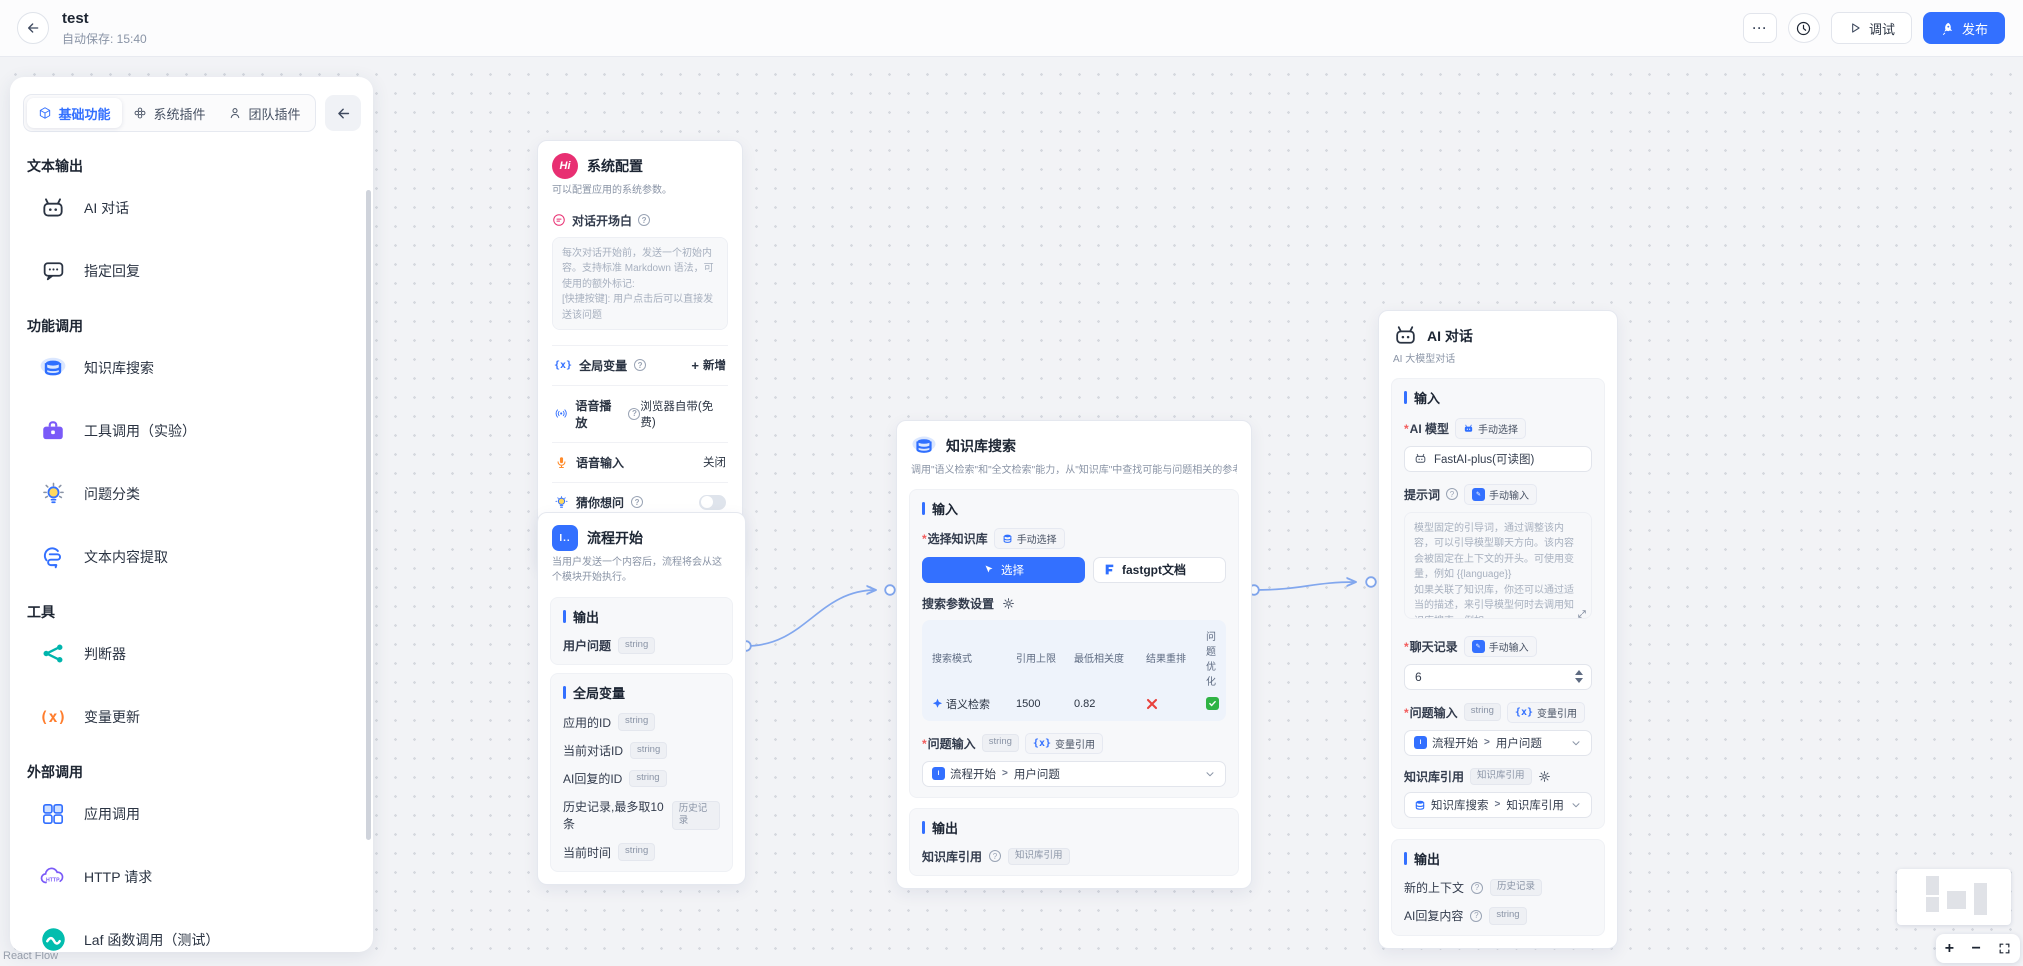 The width and height of the screenshot is (2023, 966). What do you see at coordinates (1152, 703) in the screenshot?
I see `cross-icon` at bounding box center [1152, 703].